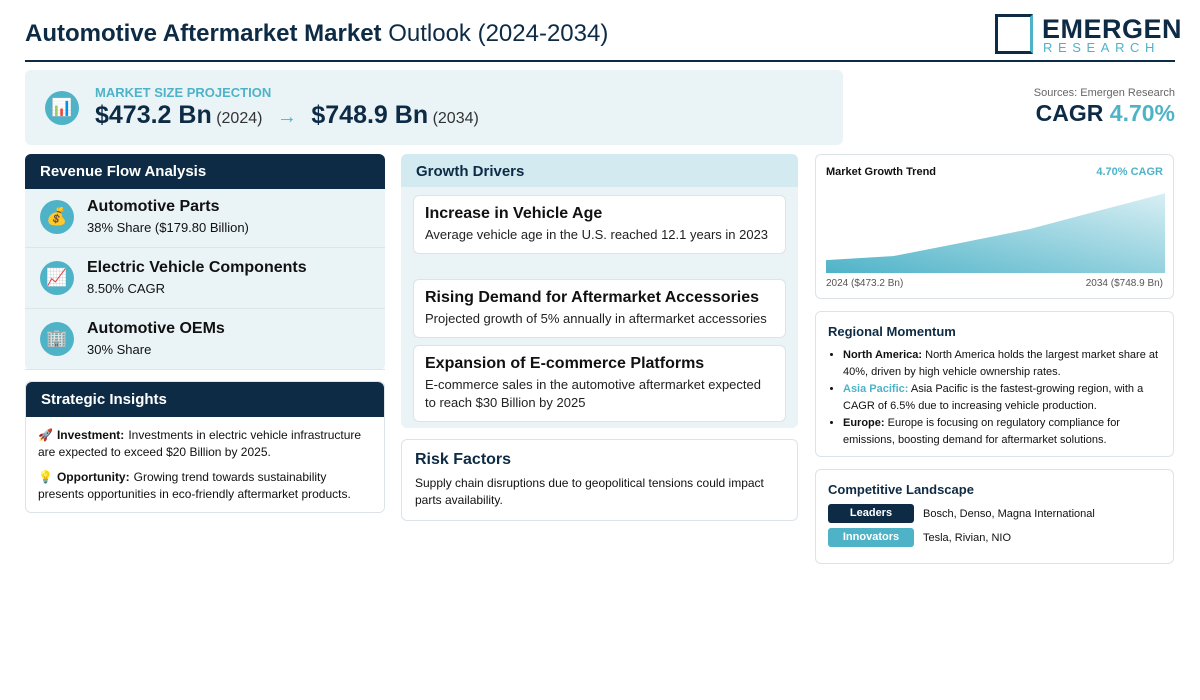  I want to click on trend-title: Market Growth Trend, so click(881, 172).